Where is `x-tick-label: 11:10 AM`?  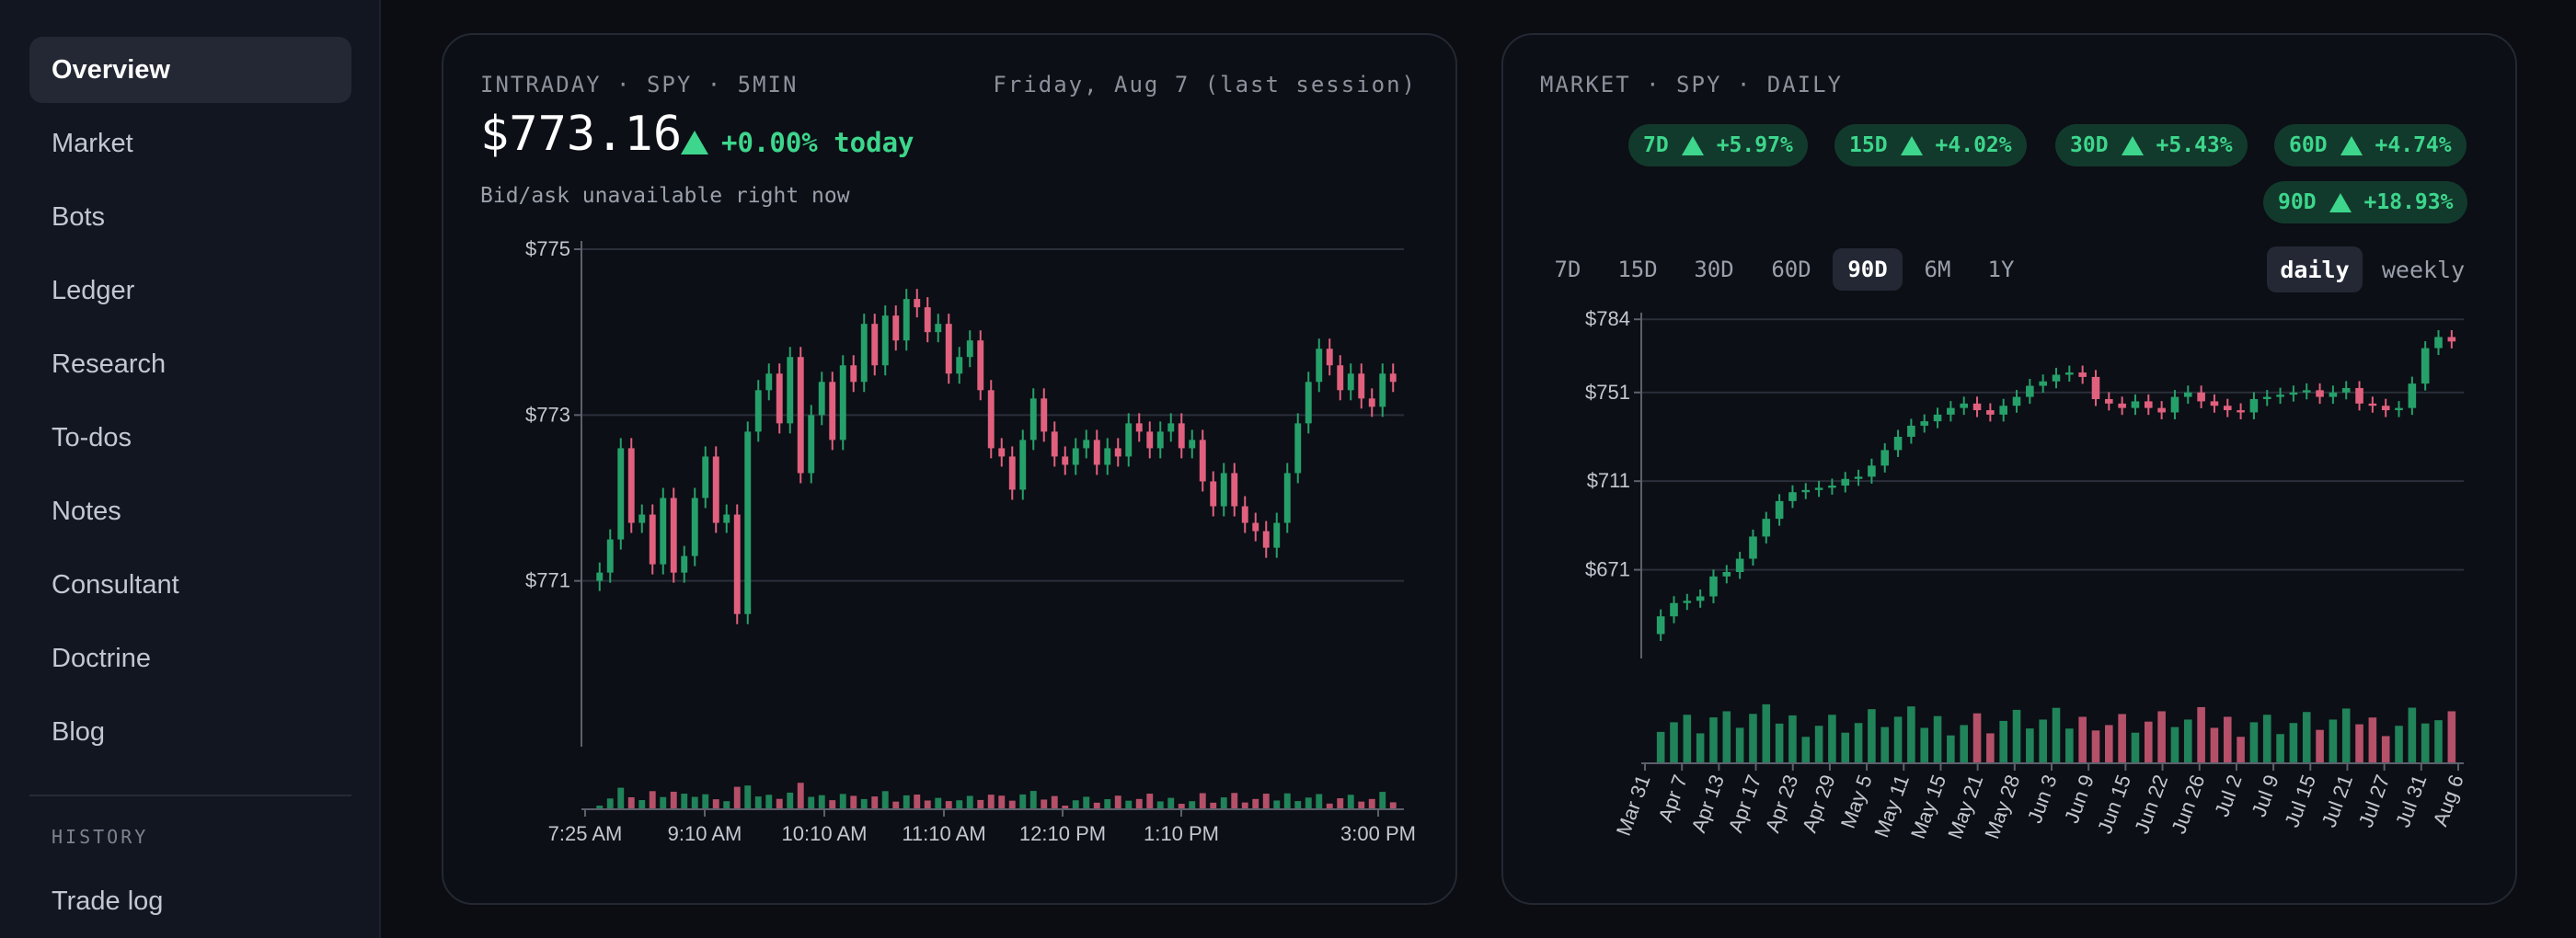
x-tick-label: 11:10 AM is located at coordinates (943, 833).